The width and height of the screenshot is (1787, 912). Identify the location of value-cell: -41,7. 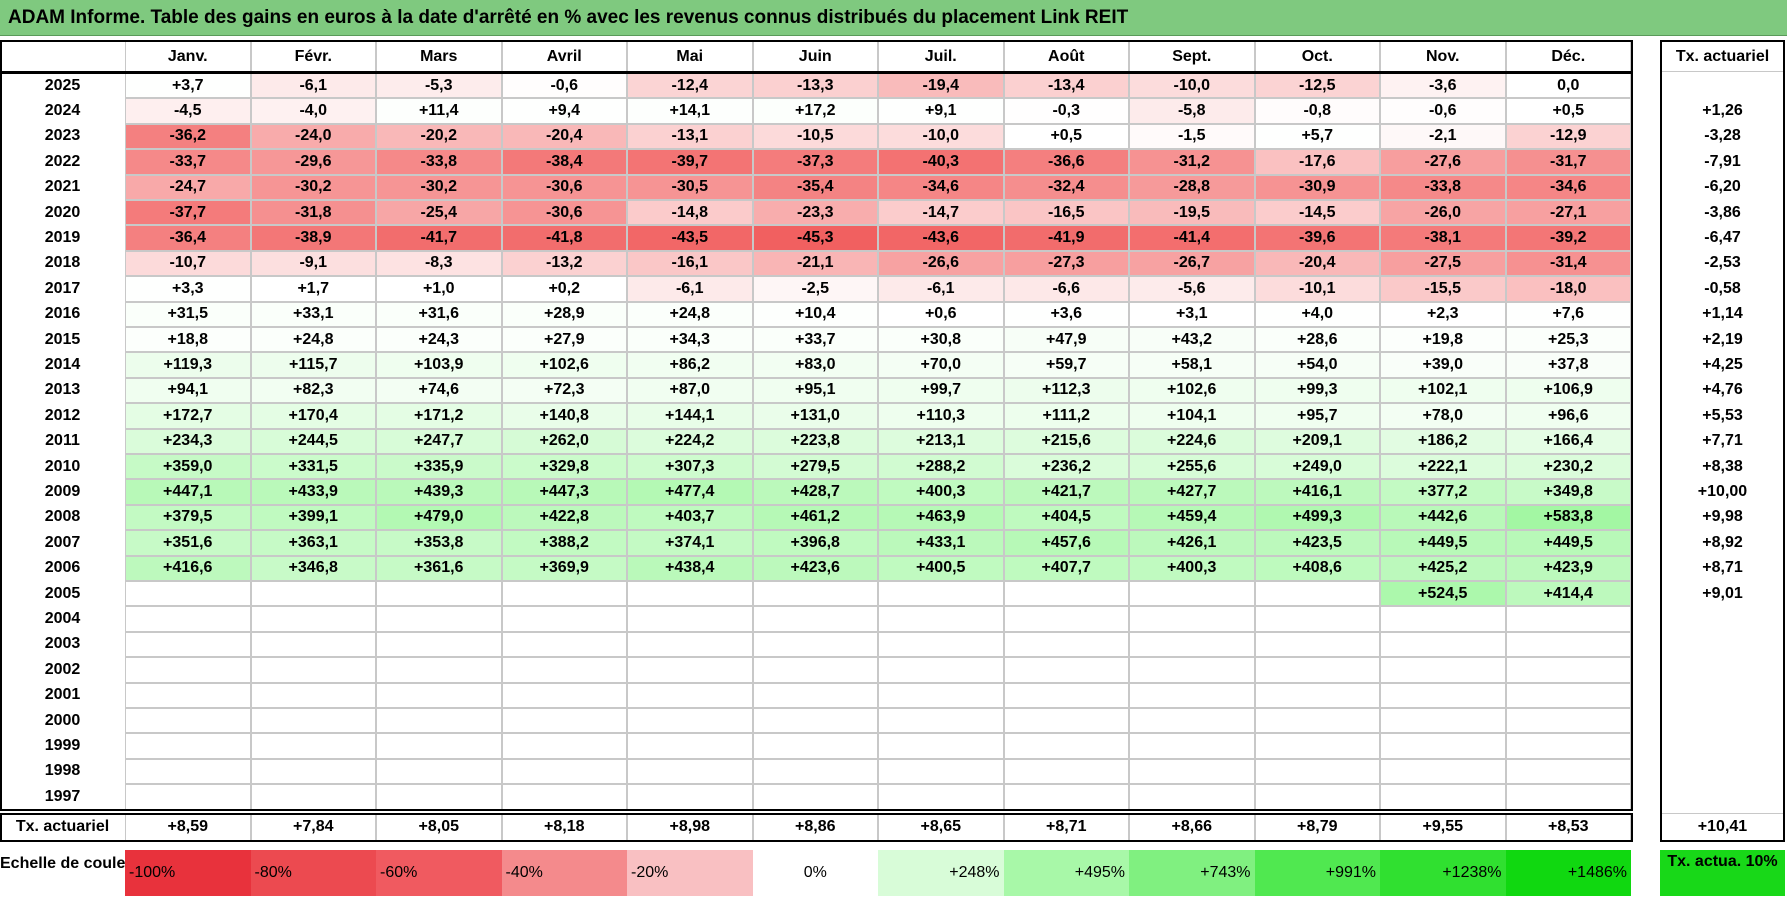
(439, 238).